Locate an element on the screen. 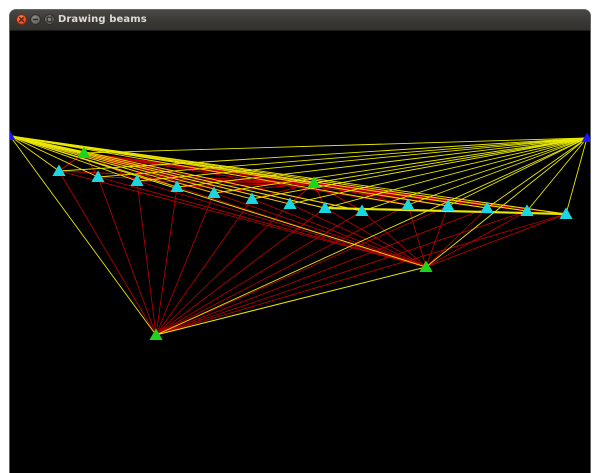  minimize-button is located at coordinates (35, 19).